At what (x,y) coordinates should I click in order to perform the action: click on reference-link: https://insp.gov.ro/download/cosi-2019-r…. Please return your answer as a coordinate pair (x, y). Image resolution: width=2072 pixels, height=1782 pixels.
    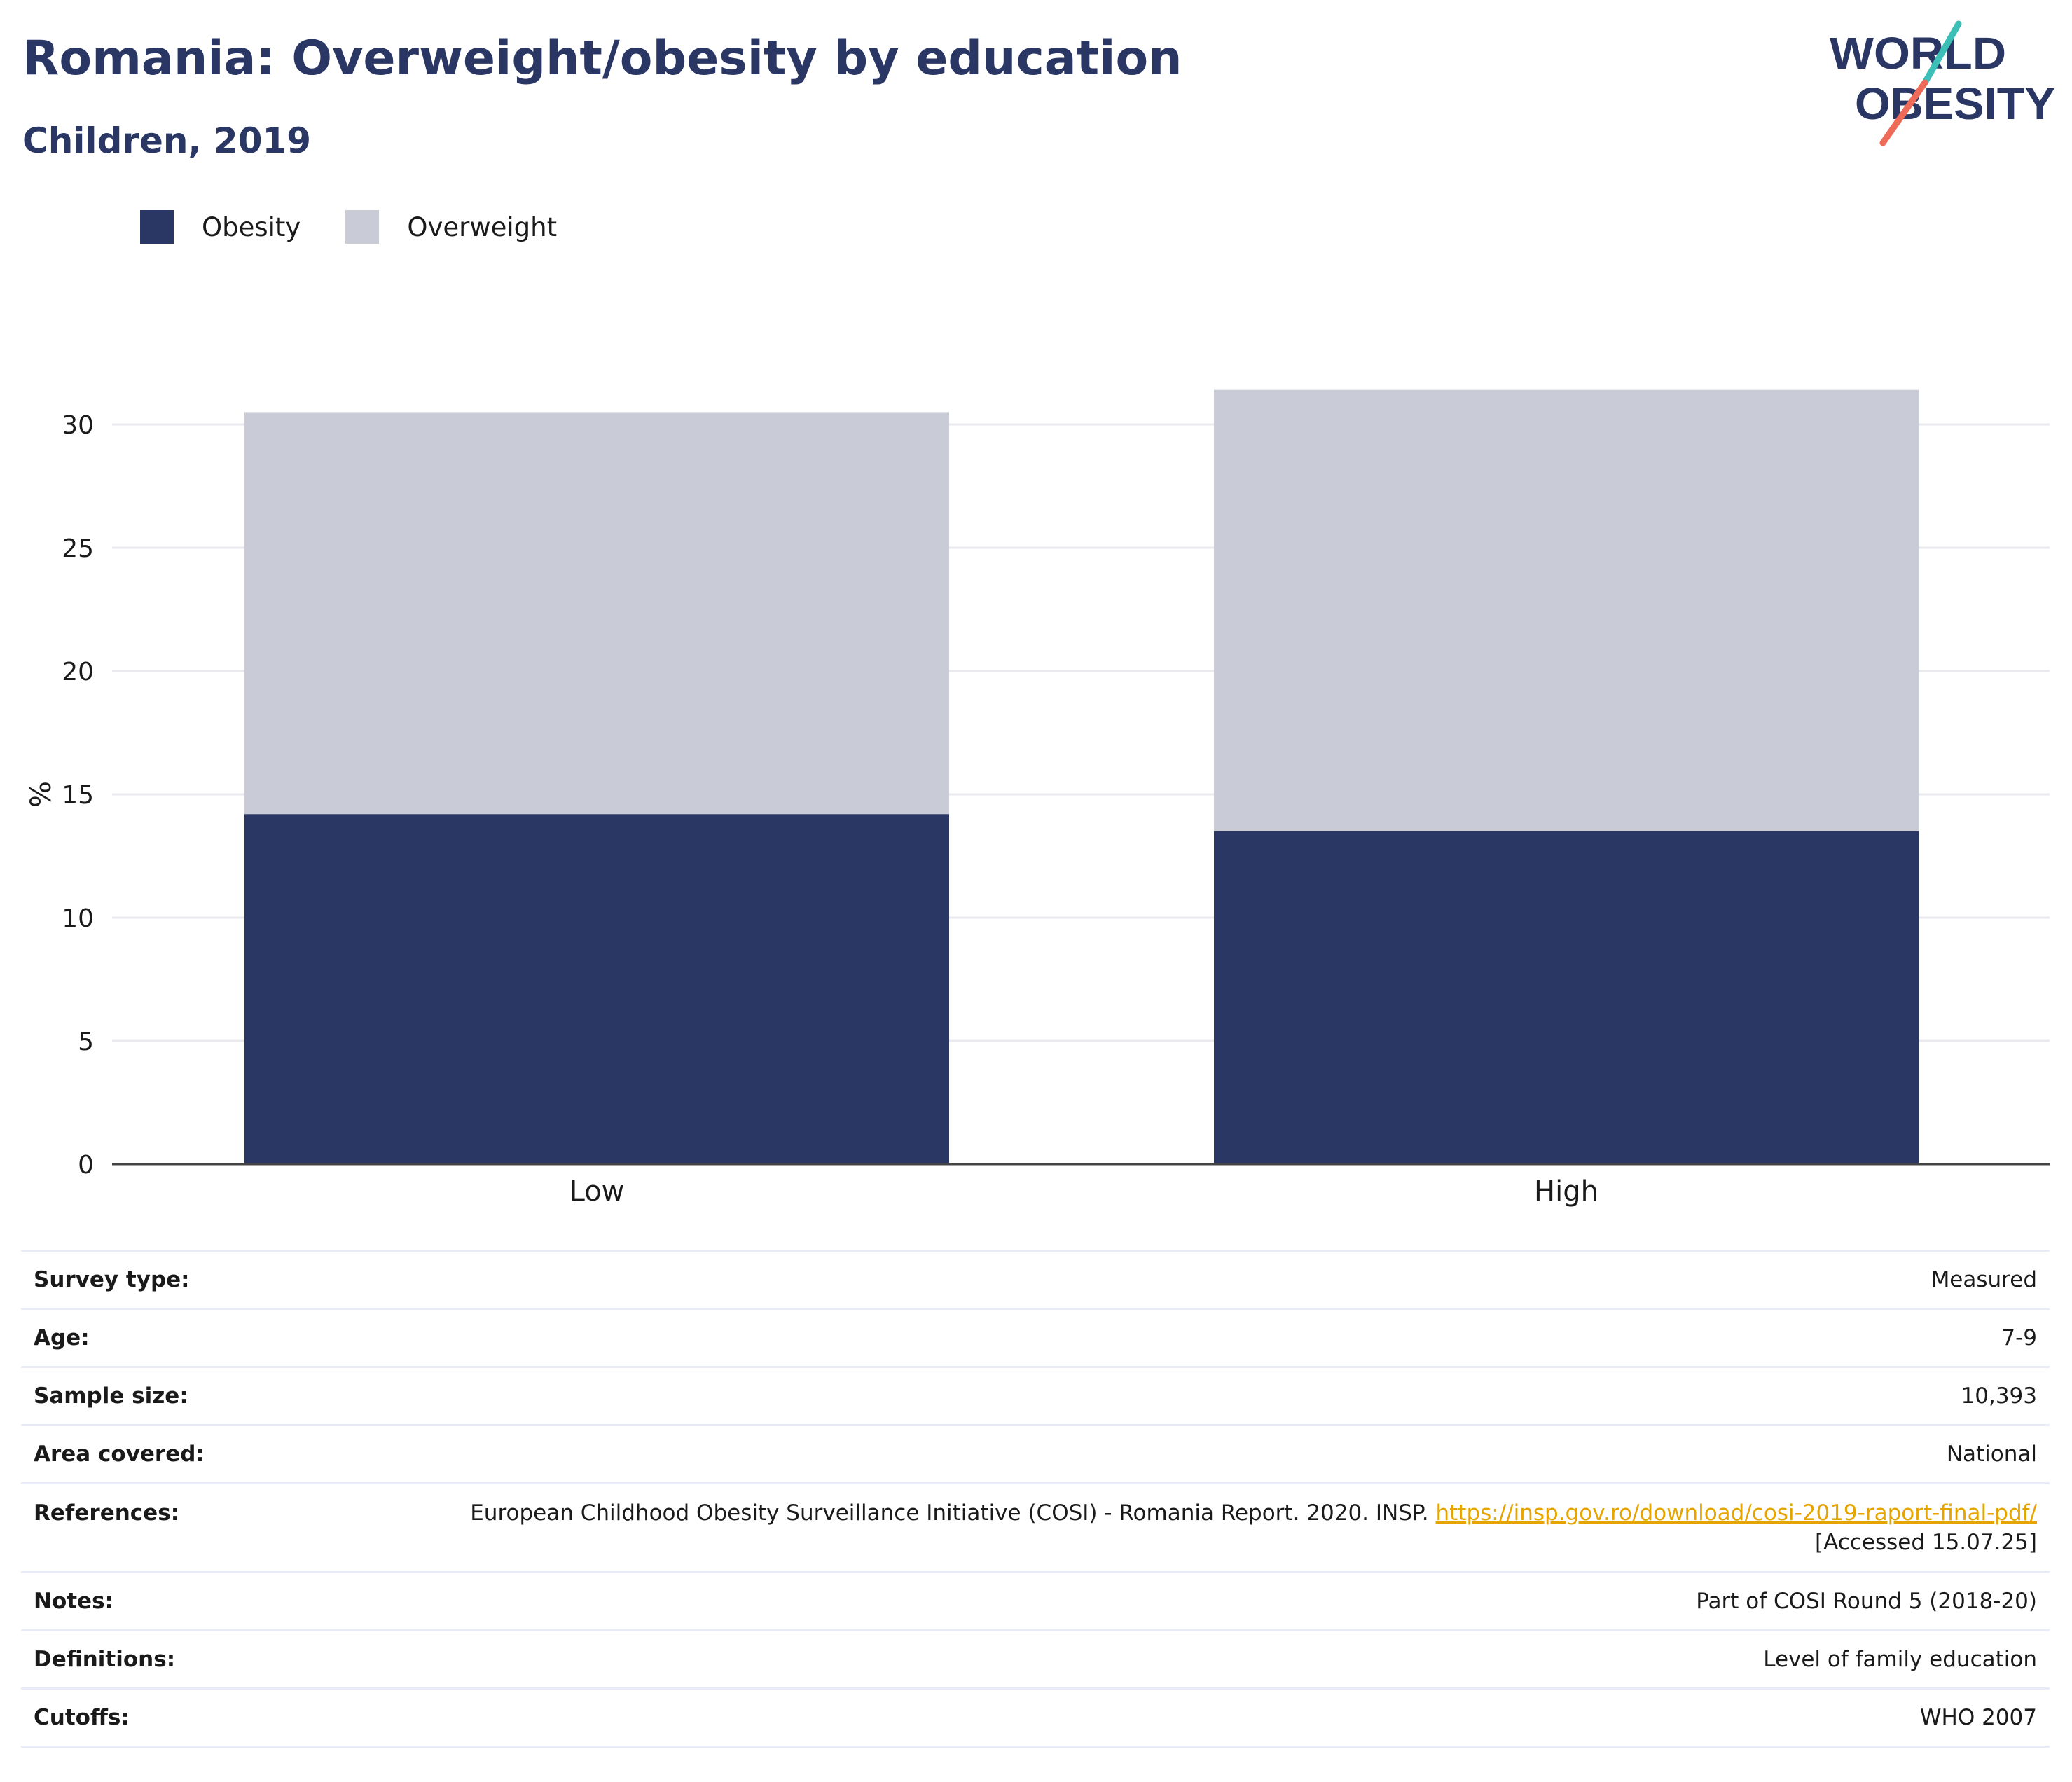
    Looking at the image, I should click on (1736, 1513).